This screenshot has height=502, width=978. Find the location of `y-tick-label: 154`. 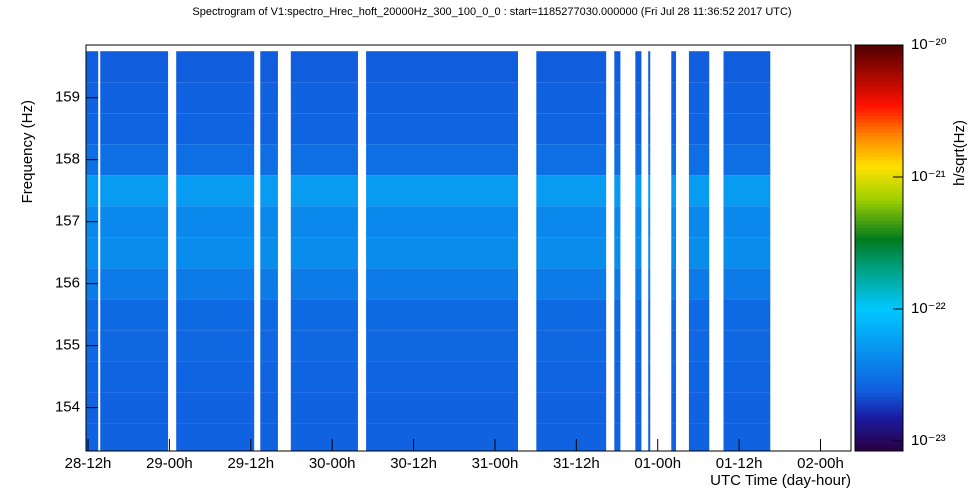

y-tick-label: 154 is located at coordinates (67, 407).